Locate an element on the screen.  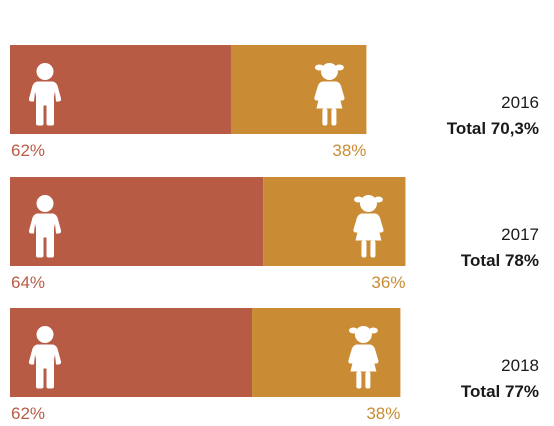
boys-percent-label: 64% is located at coordinates (28, 282).